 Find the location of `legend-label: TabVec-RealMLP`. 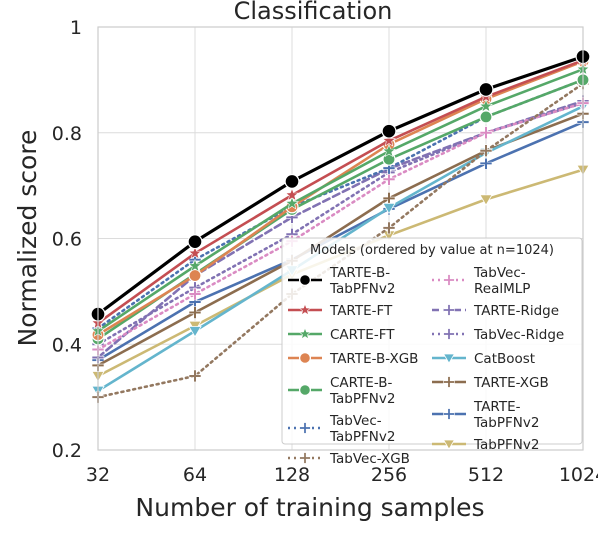

legend-label: TabVec-RealMLP is located at coordinates (501, 281).